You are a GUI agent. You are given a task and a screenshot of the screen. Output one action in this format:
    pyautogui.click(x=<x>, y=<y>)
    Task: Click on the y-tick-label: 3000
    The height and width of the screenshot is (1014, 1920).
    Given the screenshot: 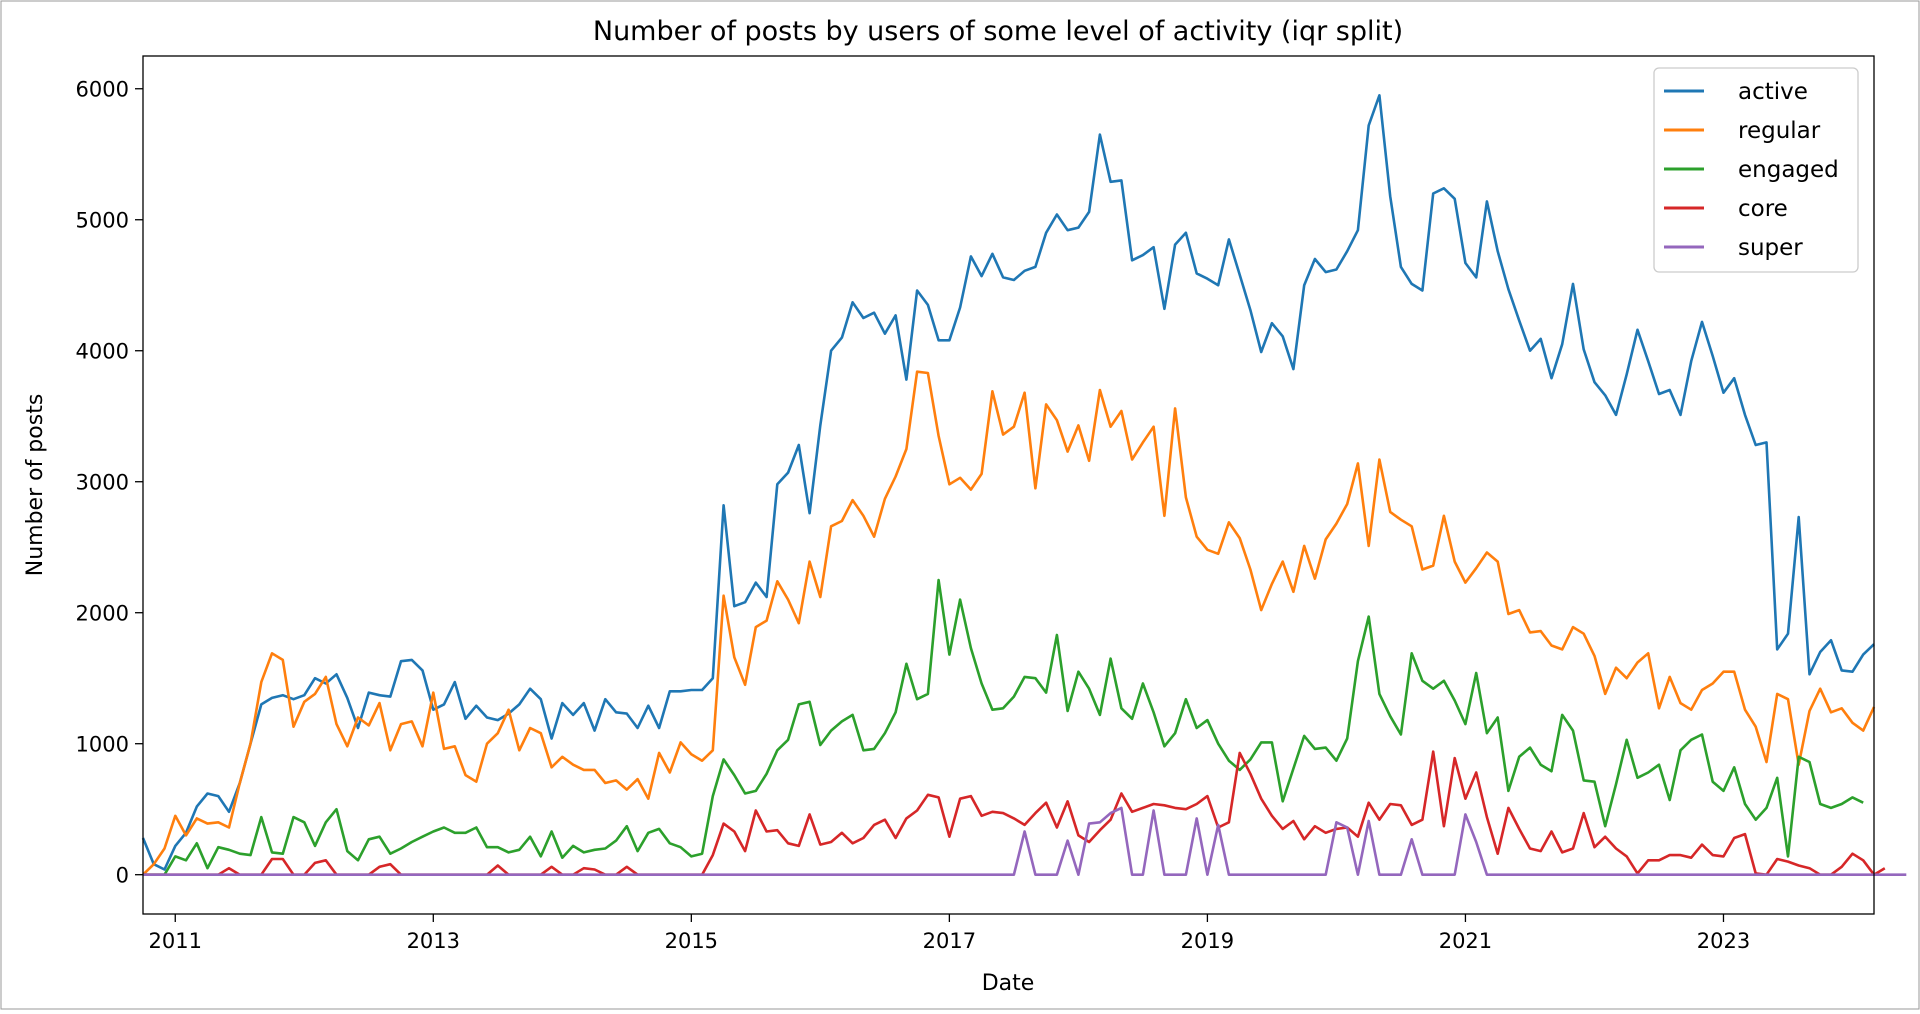 What is the action you would take?
    pyautogui.click(x=102, y=483)
    